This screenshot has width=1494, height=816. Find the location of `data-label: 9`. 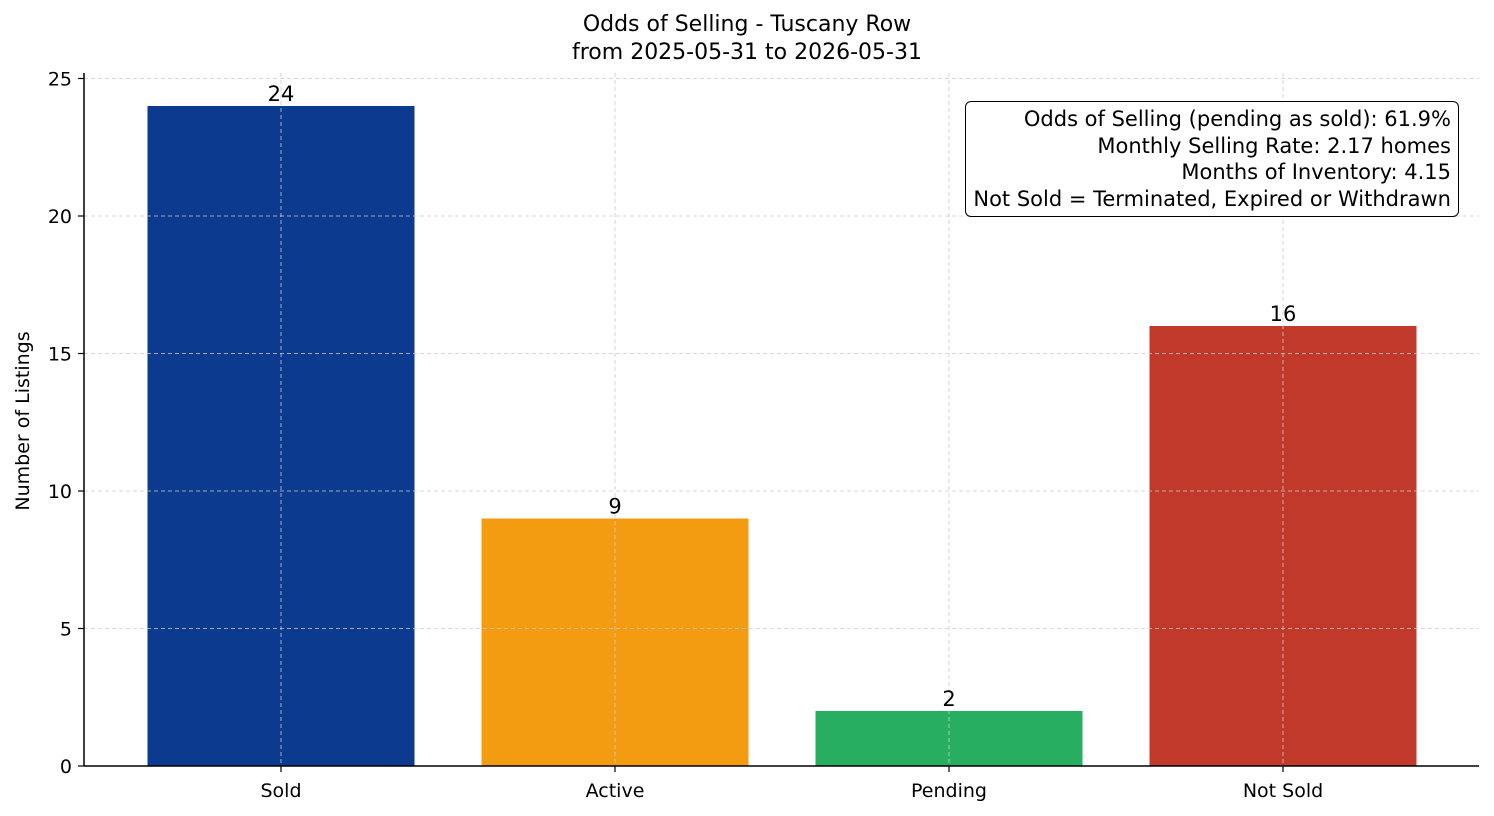

data-label: 9 is located at coordinates (614, 507).